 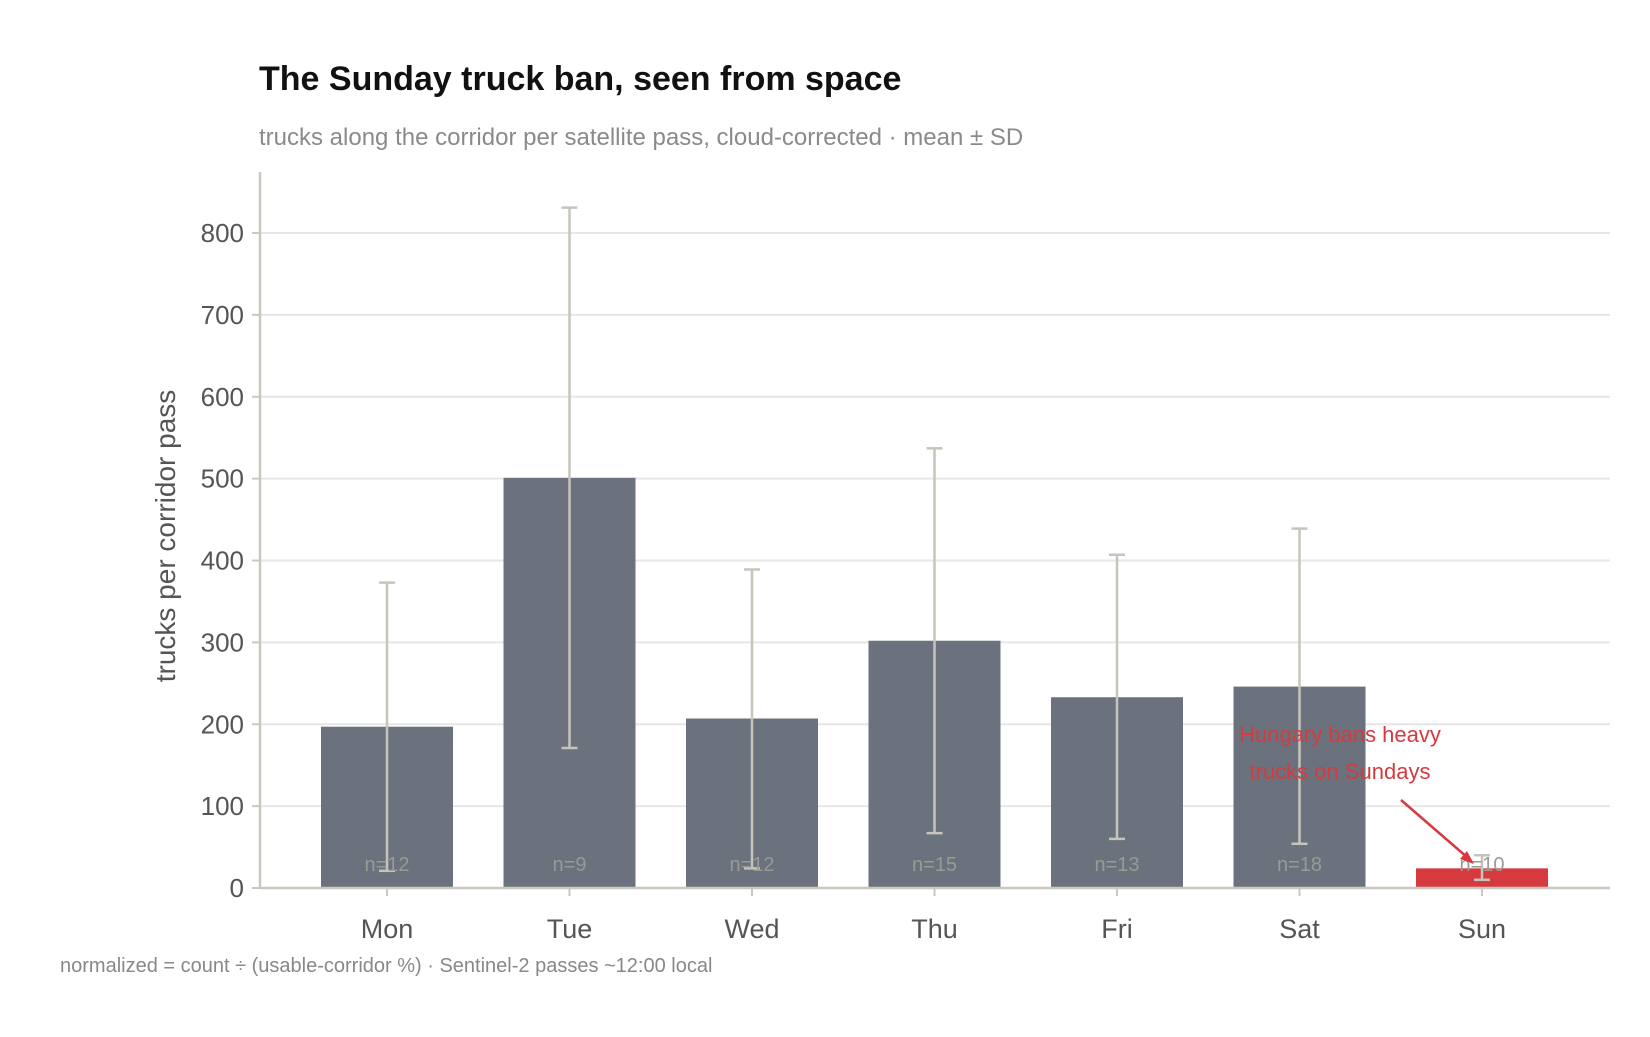 I want to click on annotation-line-2: trucks on Sundays, so click(x=1340, y=771).